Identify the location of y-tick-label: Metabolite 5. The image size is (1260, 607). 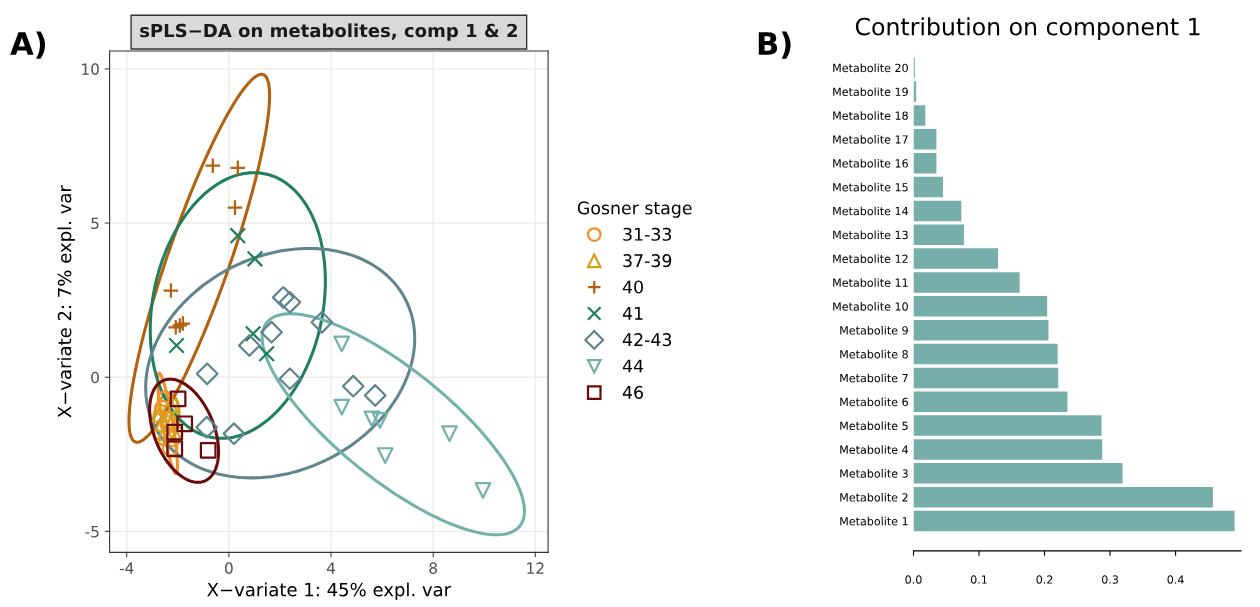
(874, 425).